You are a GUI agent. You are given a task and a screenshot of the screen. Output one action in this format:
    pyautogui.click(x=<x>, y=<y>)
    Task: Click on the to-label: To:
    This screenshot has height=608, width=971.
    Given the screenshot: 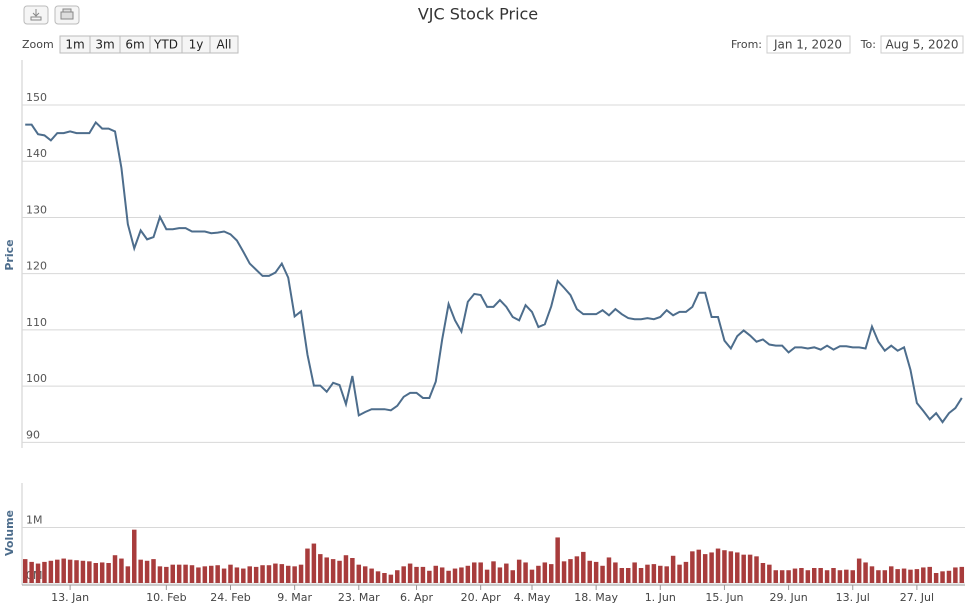 What is the action you would take?
    pyautogui.click(x=868, y=44)
    